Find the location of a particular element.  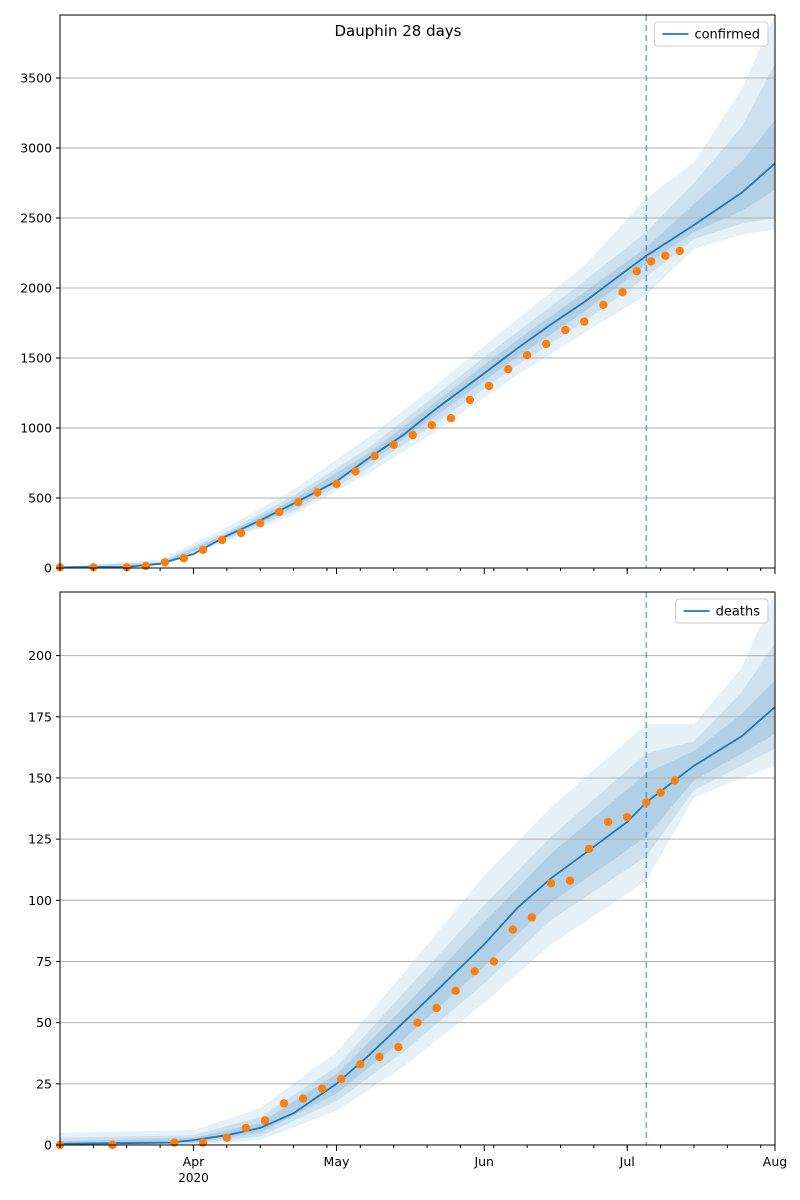

confirmed-y-tick-label: 2500 is located at coordinates (36, 218).